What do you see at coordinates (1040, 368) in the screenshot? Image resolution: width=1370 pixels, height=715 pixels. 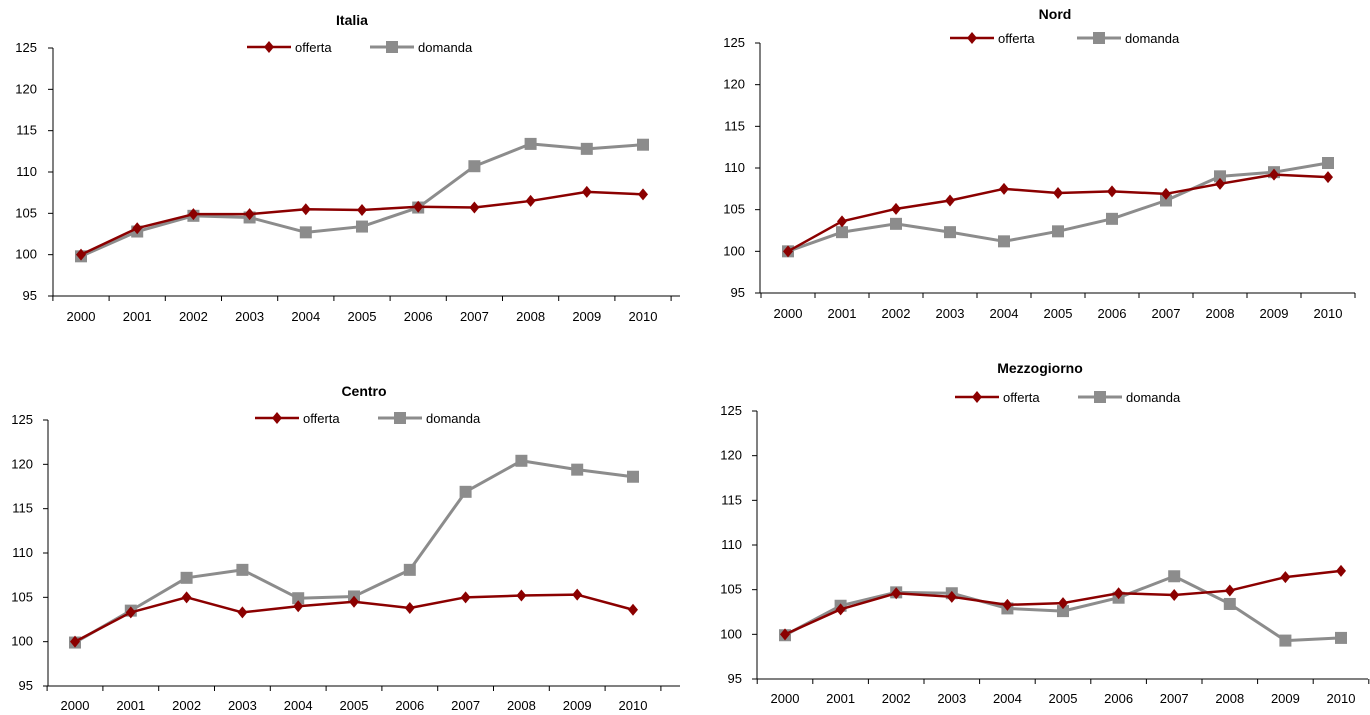 I see `chart-title: Mezzogiorno` at bounding box center [1040, 368].